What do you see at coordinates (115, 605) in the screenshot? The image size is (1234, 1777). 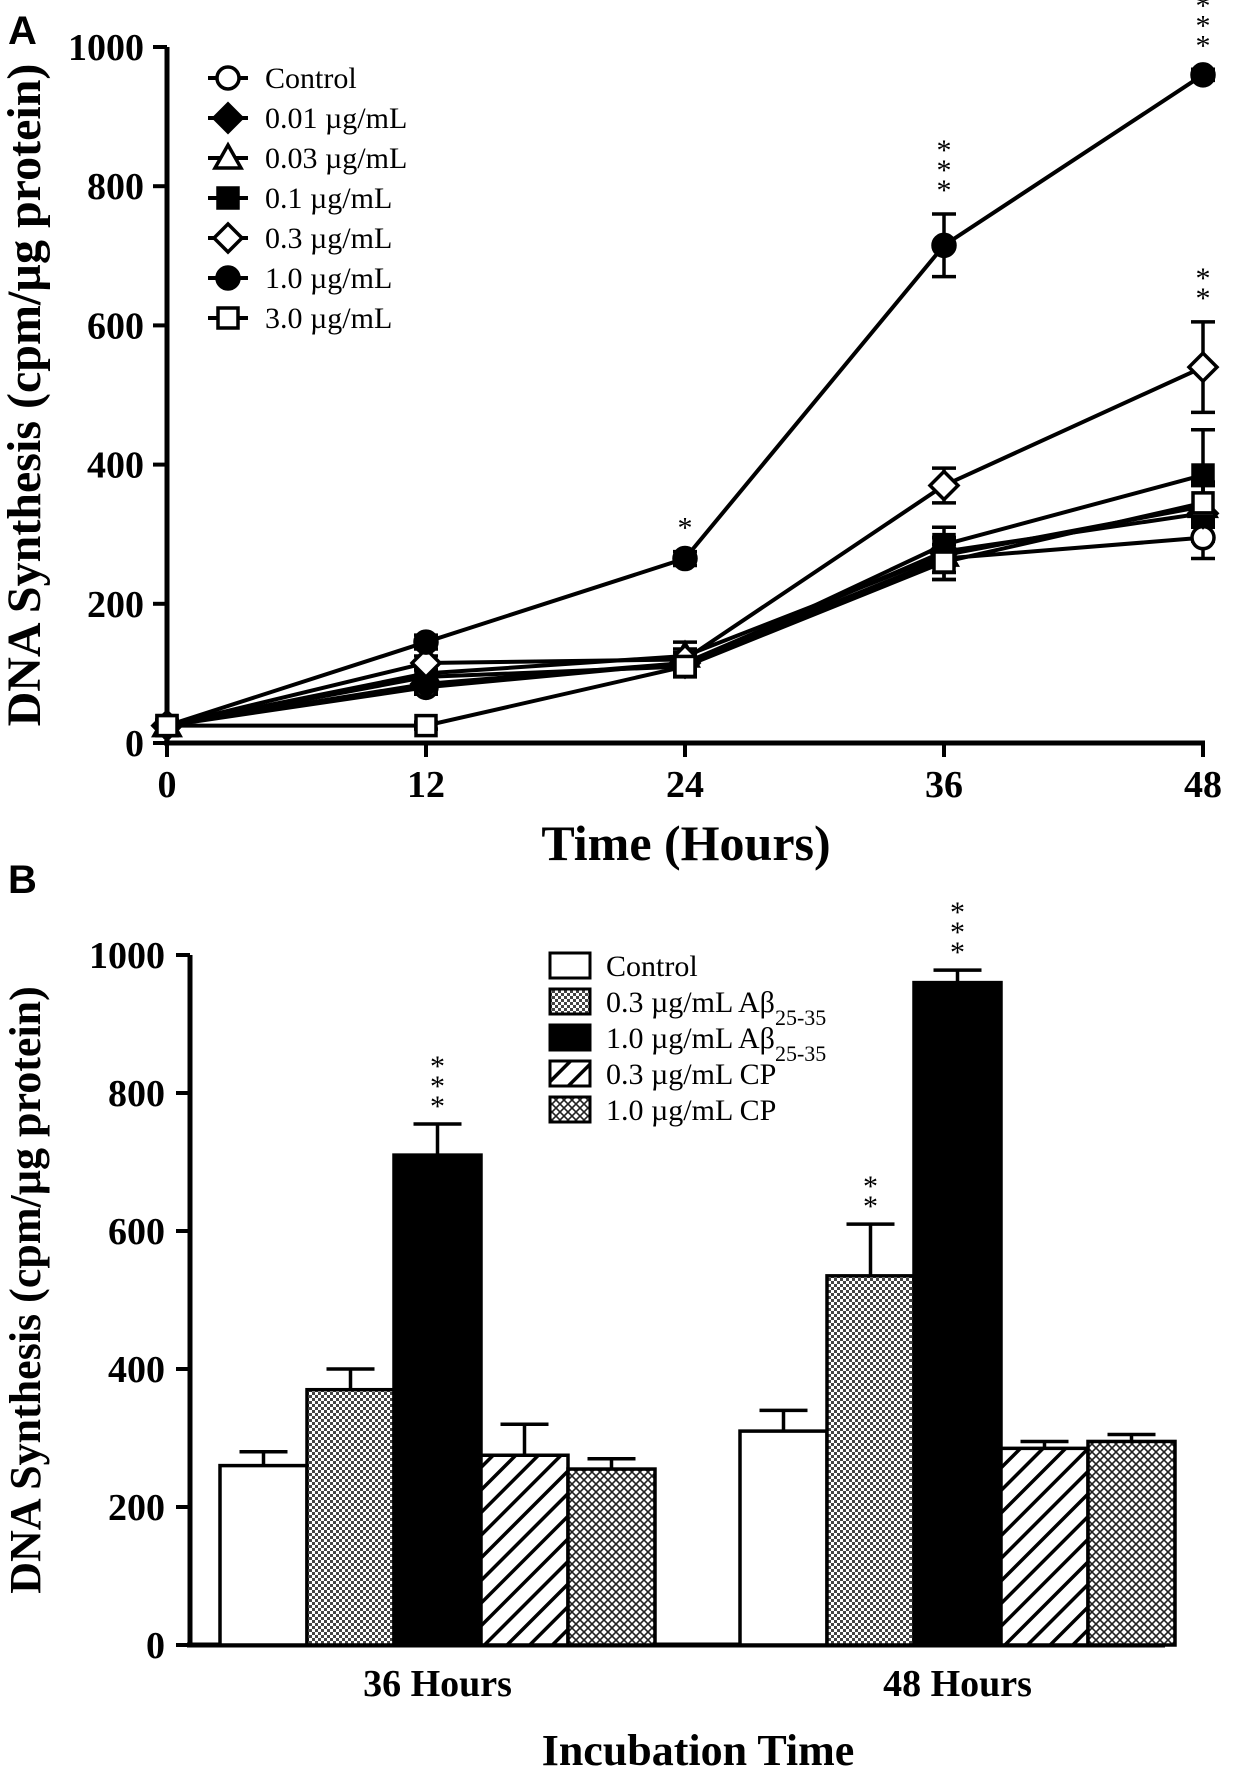 I see `y-tick-label-a: 200` at bounding box center [115, 605].